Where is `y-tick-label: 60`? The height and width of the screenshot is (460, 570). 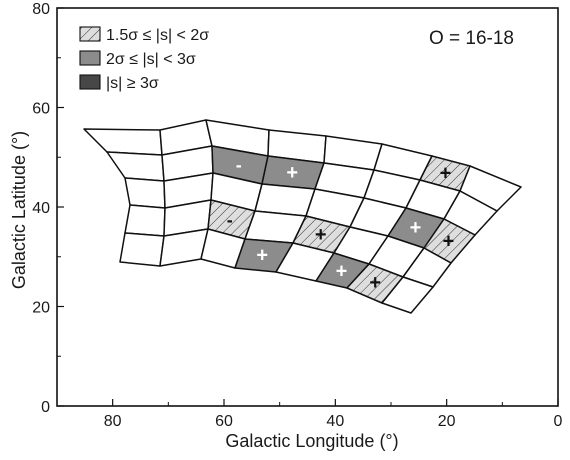 y-tick-label: 60 is located at coordinates (41, 109).